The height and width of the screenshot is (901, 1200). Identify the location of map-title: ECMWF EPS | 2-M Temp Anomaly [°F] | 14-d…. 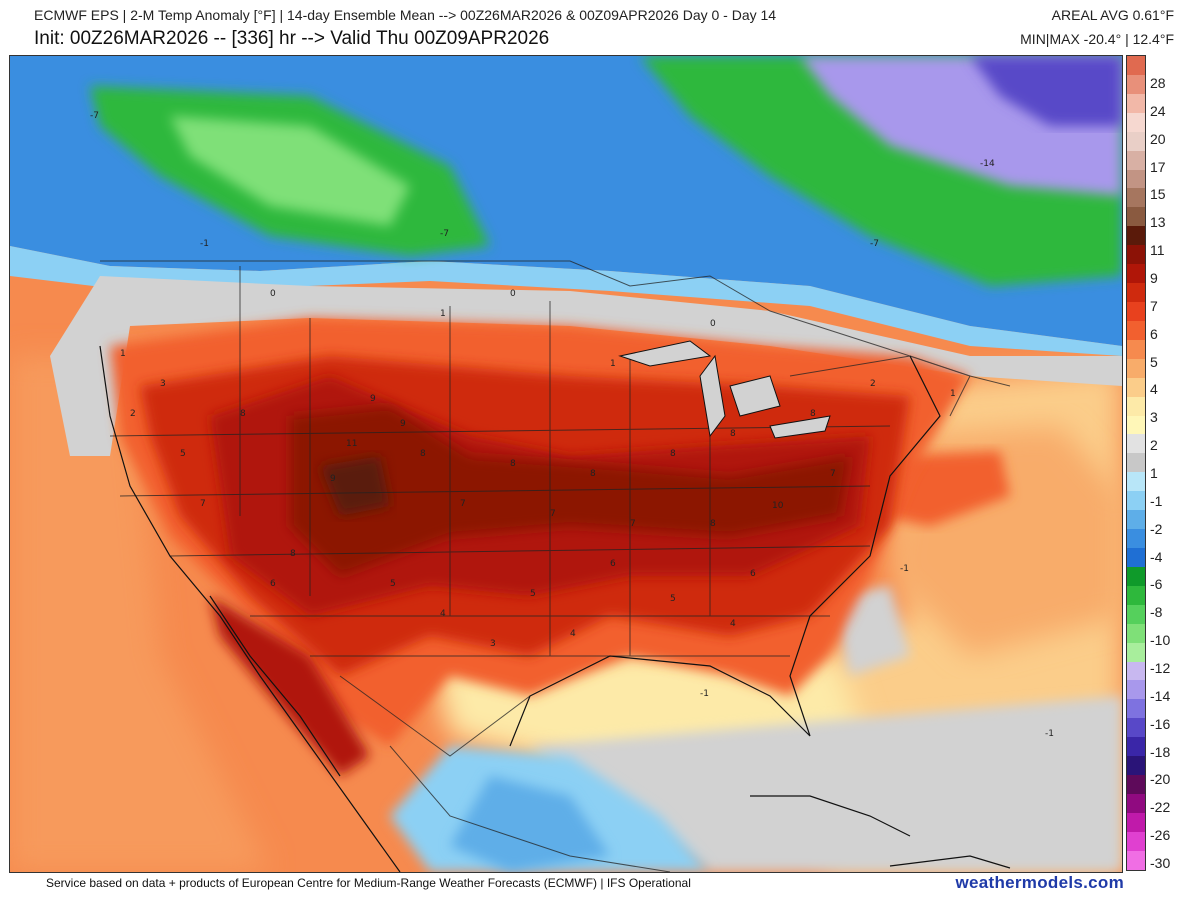
(405, 15).